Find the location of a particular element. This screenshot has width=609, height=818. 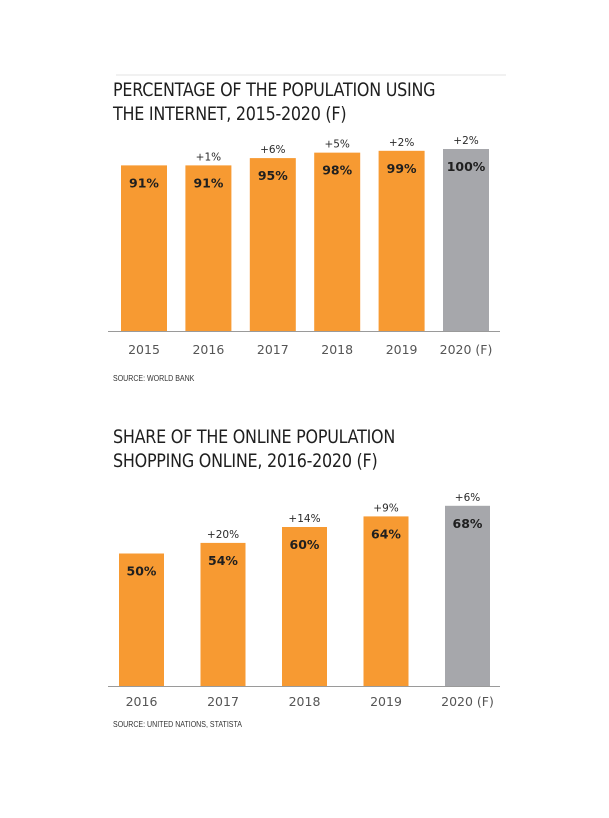

chart2-title-line1: SHARE OF THE ONLINE POPULATION is located at coordinates (254, 437).